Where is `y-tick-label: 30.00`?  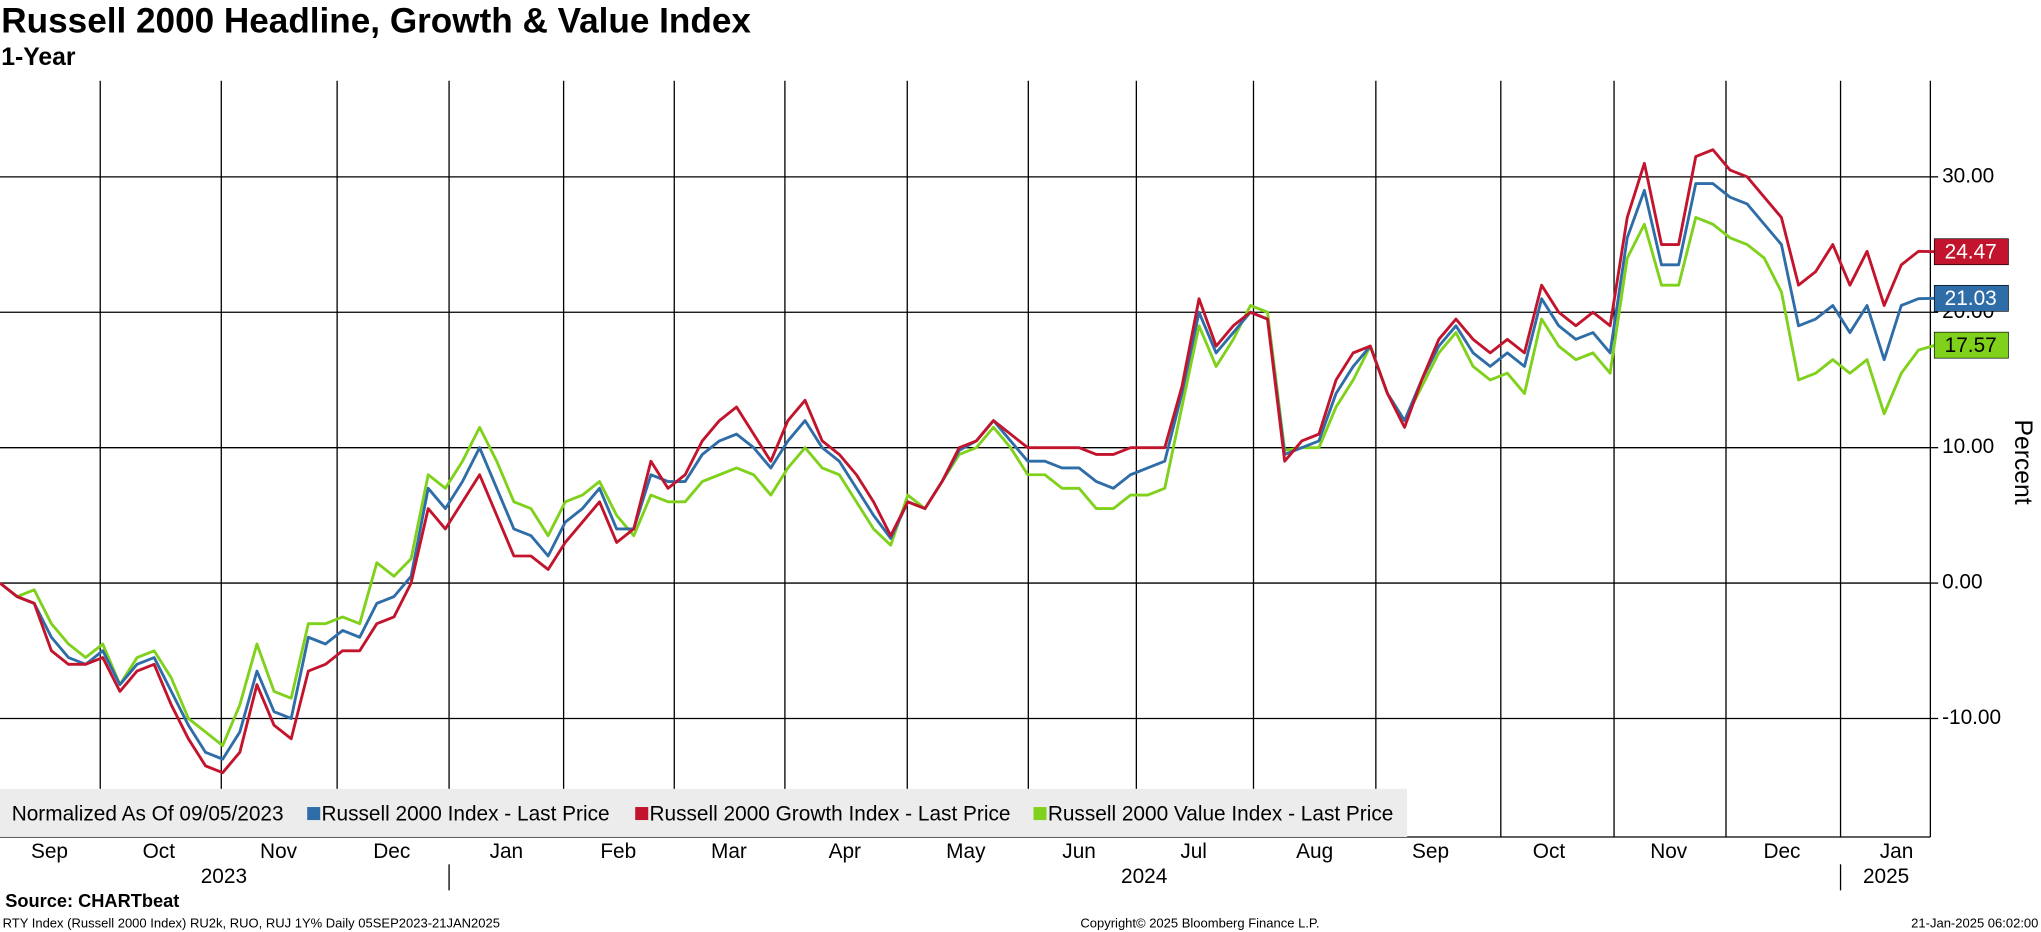
y-tick-label: 30.00 is located at coordinates (1968, 175).